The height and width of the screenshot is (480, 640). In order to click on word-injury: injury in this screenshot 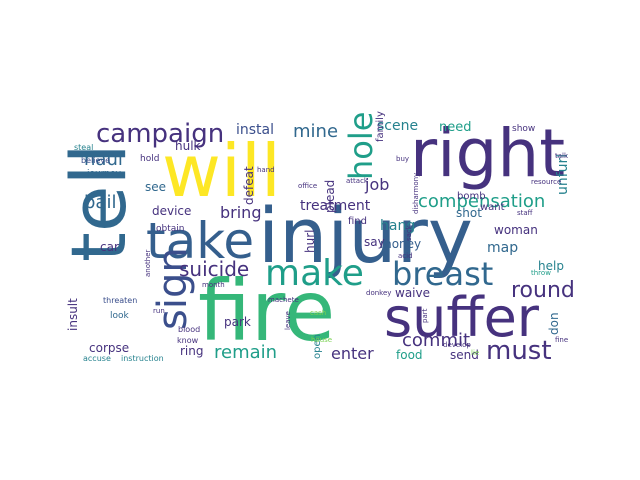, I will do `click(365, 235)`.